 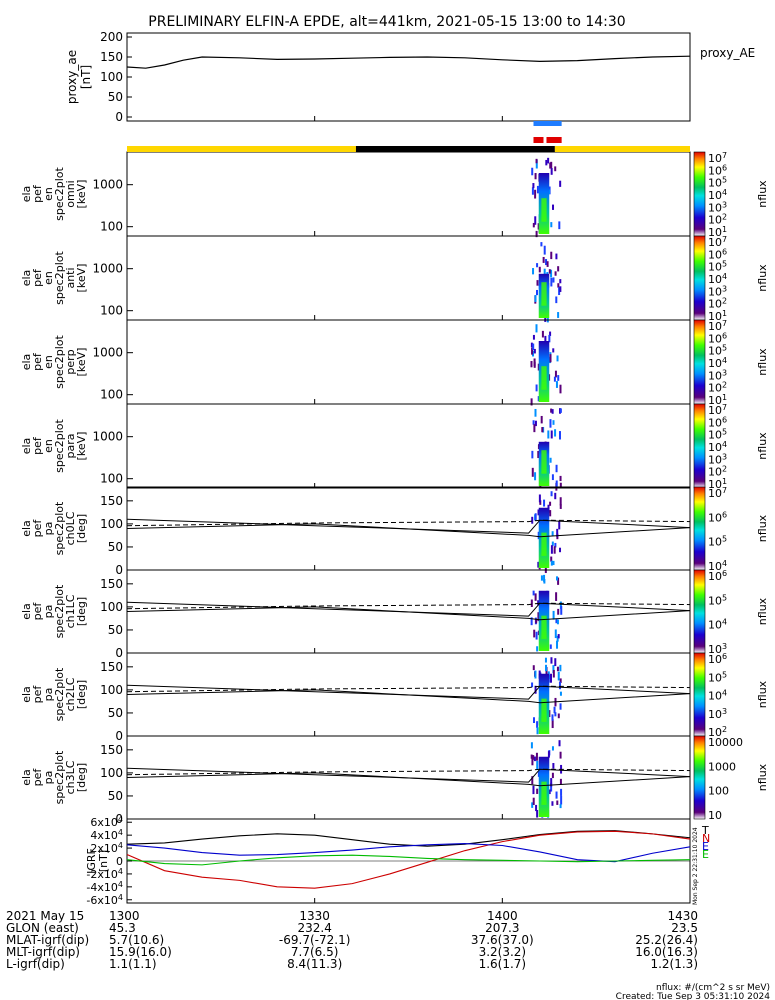 What do you see at coordinates (42, 928) in the screenshot?
I see `ephemeris-label: GLON (east)` at bounding box center [42, 928].